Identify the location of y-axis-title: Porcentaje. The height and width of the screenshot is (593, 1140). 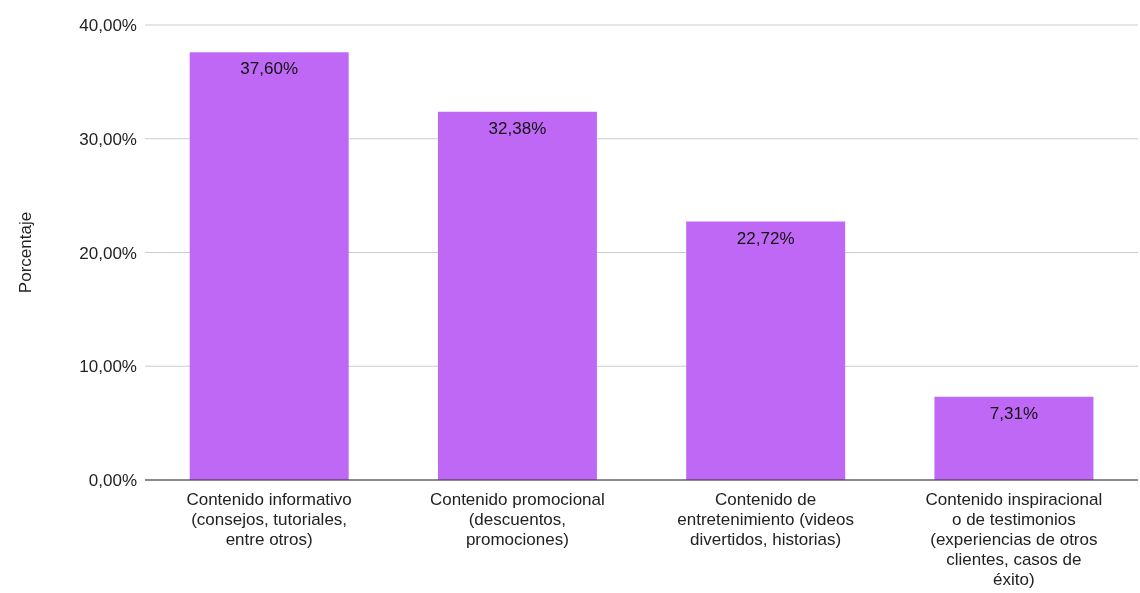
(26, 252).